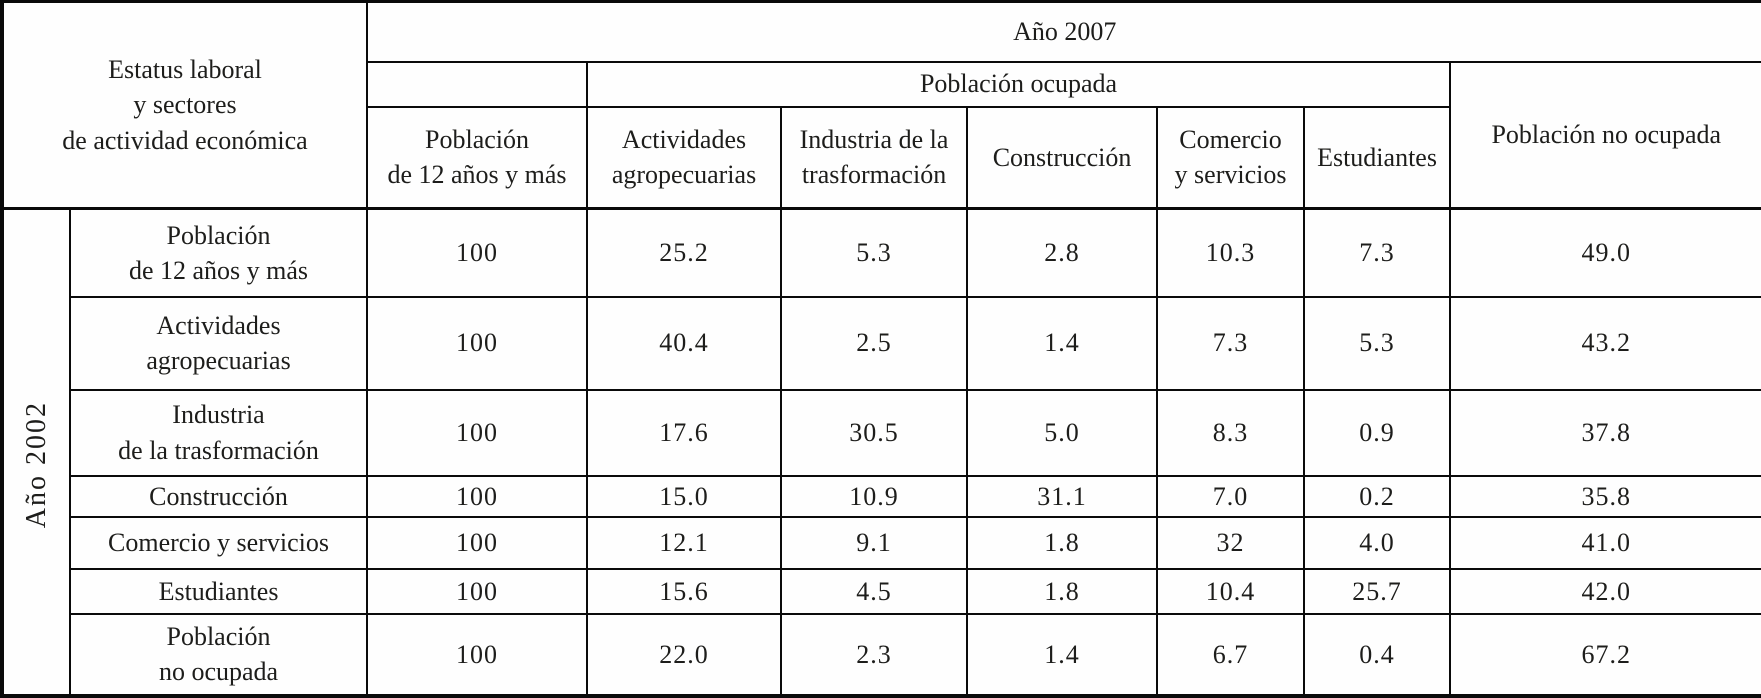 This screenshot has height=698, width=1761. I want to click on data-cell: 10.4, so click(1231, 591).